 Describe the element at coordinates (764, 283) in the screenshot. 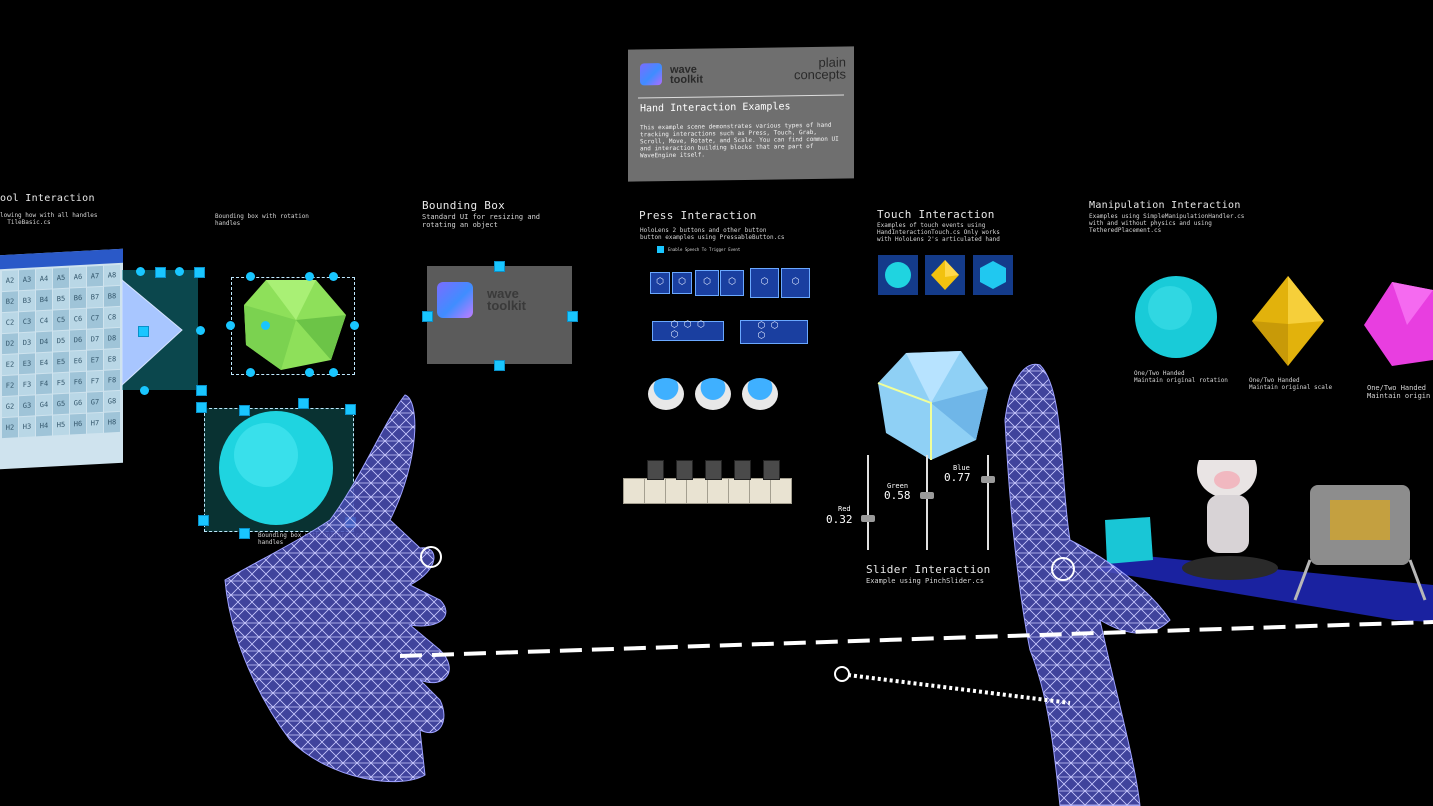

I see `press-button-large-1: ⬡` at that location.